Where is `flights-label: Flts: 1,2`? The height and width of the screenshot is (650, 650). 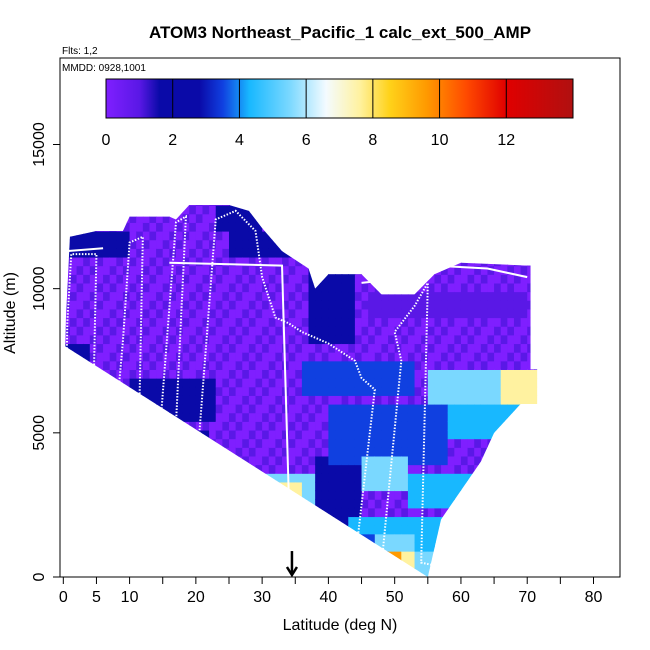
flights-label: Flts: 1,2 is located at coordinates (80, 51).